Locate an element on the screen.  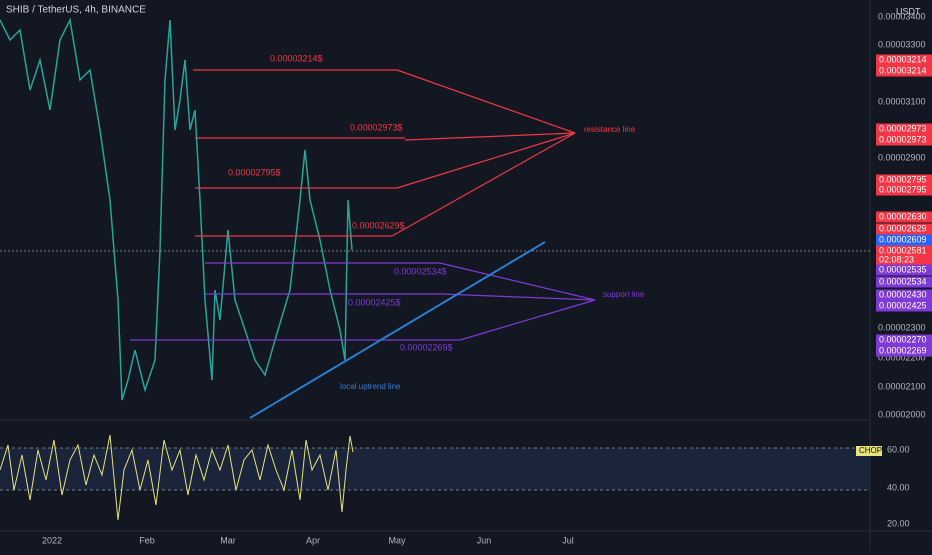
chop-tag: CHOP is located at coordinates (870, 450).